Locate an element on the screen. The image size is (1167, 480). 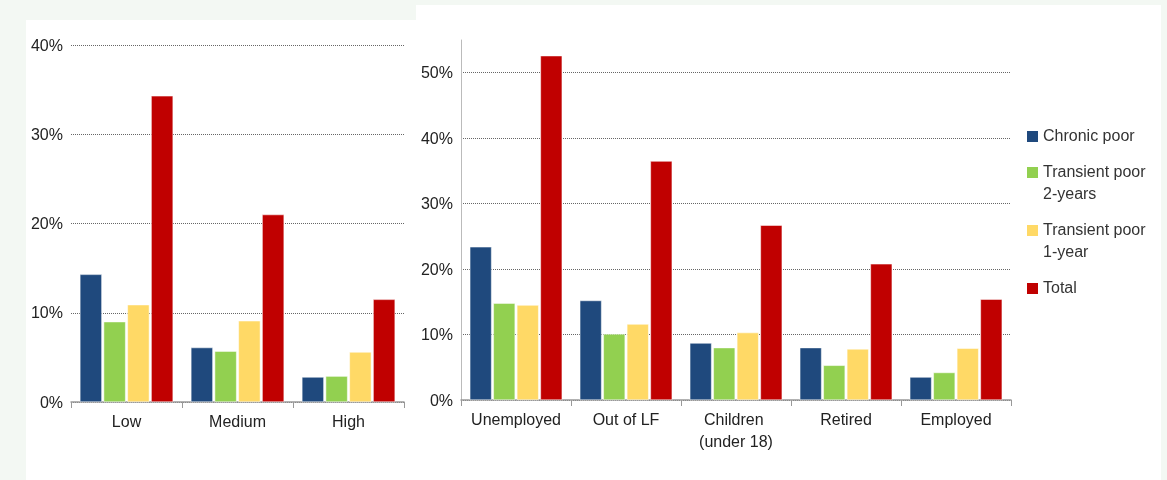
x-tick-label: Unemployed is located at coordinates (516, 419).